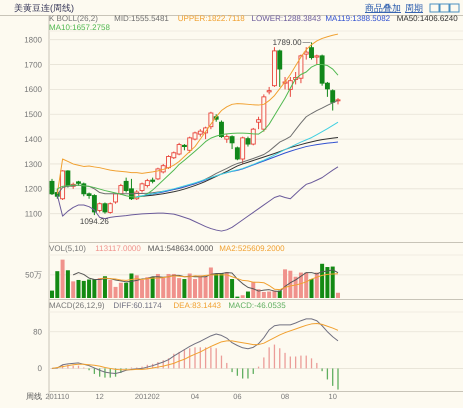 The height and width of the screenshot is (408, 463). What do you see at coordinates (33, 89) in the screenshot?
I see `y-tick-label: 1600` at bounding box center [33, 89].